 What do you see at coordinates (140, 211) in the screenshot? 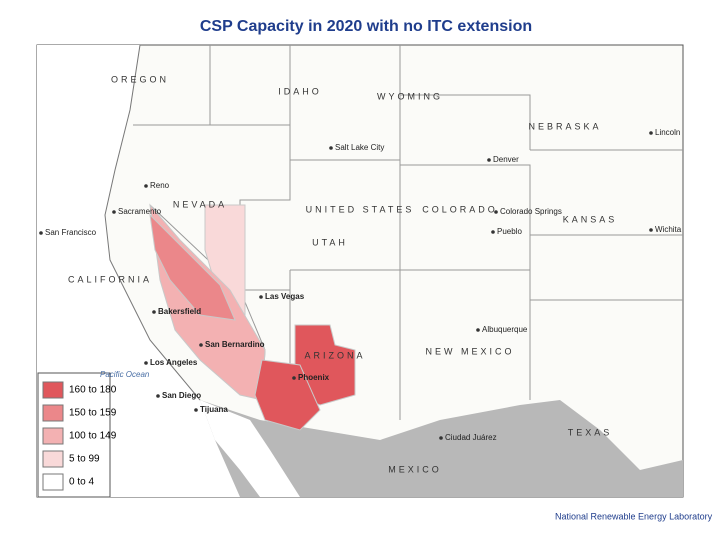
I see `city-label: Sacramento` at bounding box center [140, 211].